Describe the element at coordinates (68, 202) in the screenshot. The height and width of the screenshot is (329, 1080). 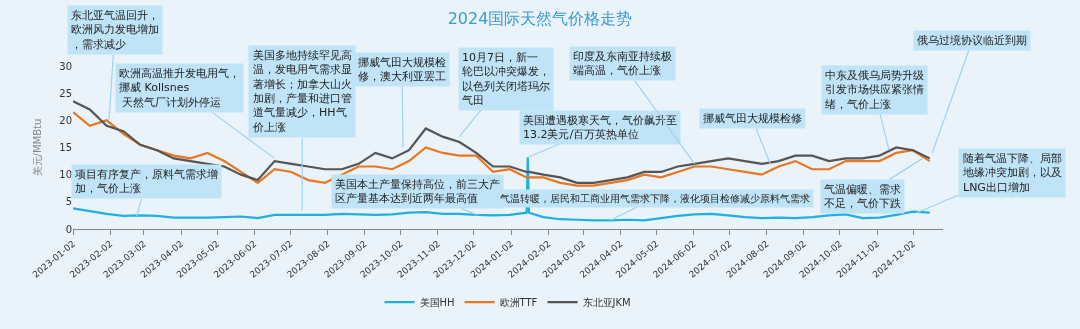
I see `y-tick-label: 5` at that location.